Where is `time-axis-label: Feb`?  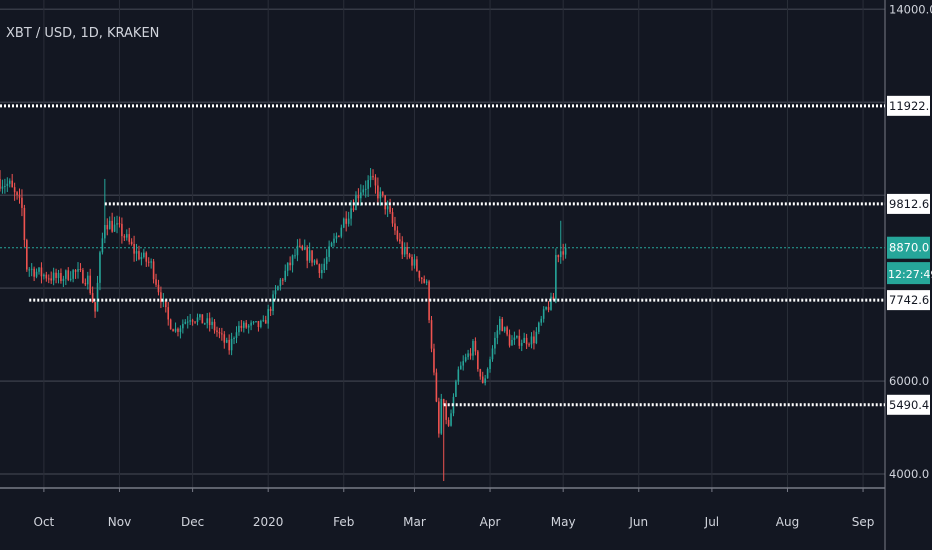
time-axis-label: Feb is located at coordinates (343, 522).